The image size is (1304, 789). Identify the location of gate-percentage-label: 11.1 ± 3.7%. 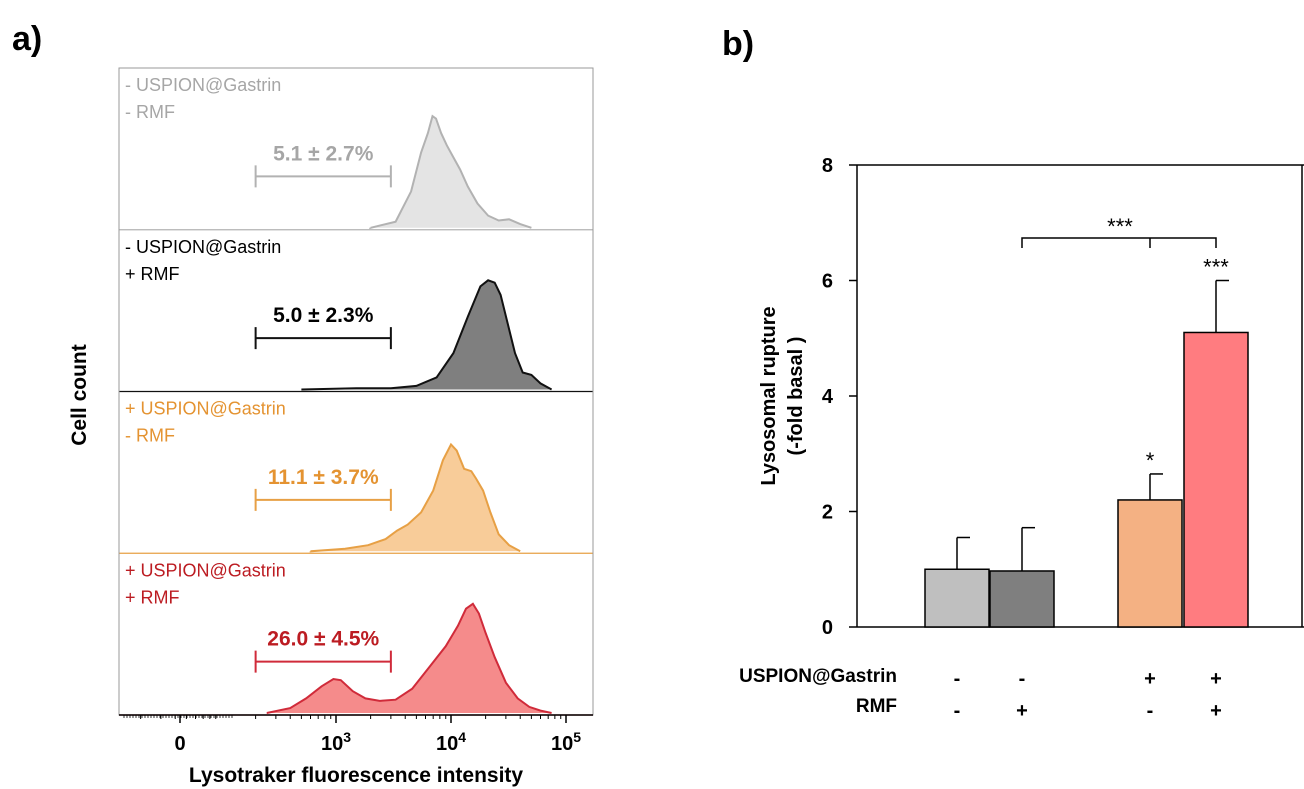
(323, 477).